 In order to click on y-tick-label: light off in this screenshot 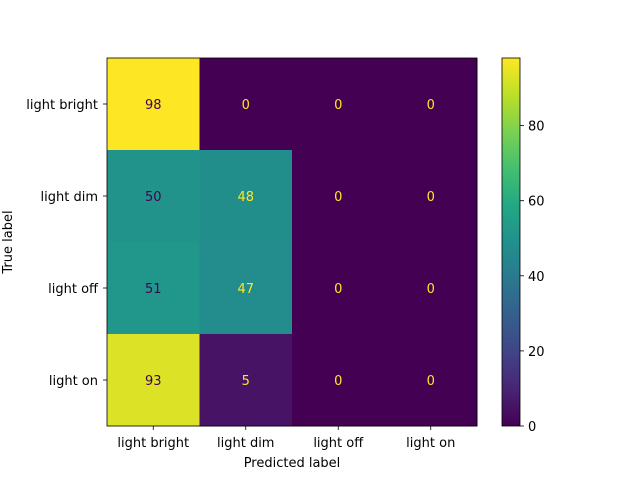, I will do `click(73, 289)`.